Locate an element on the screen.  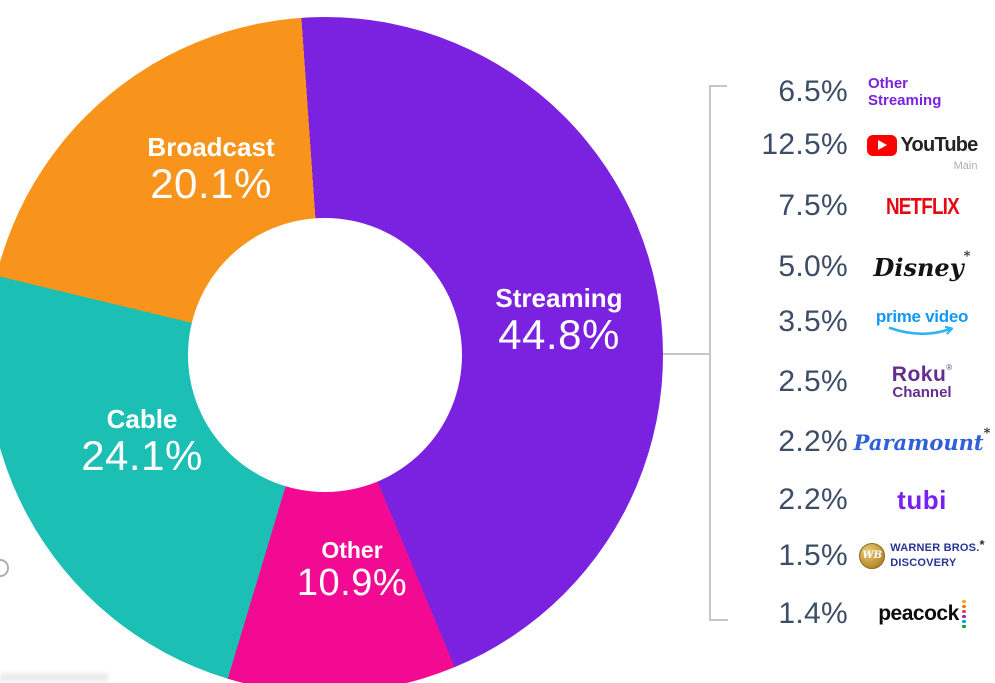
legend-percent: 2.5% is located at coordinates (813, 381).